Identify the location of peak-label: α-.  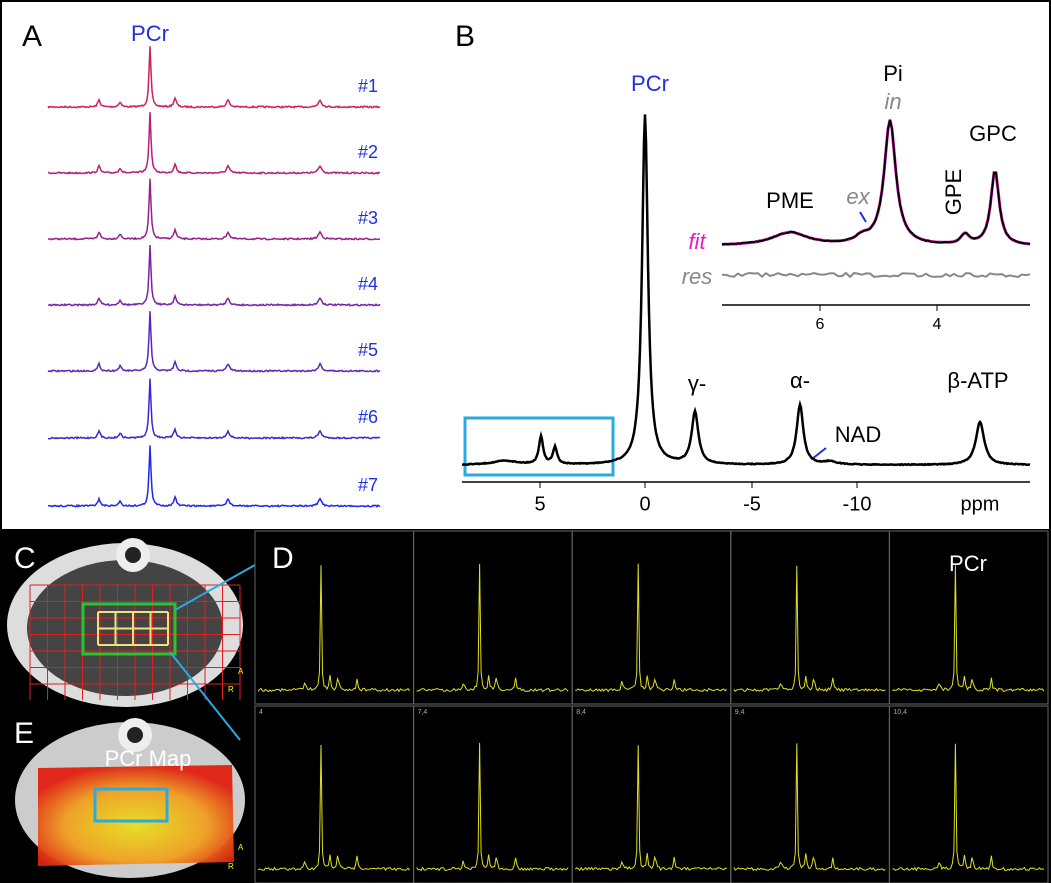
(800, 380).